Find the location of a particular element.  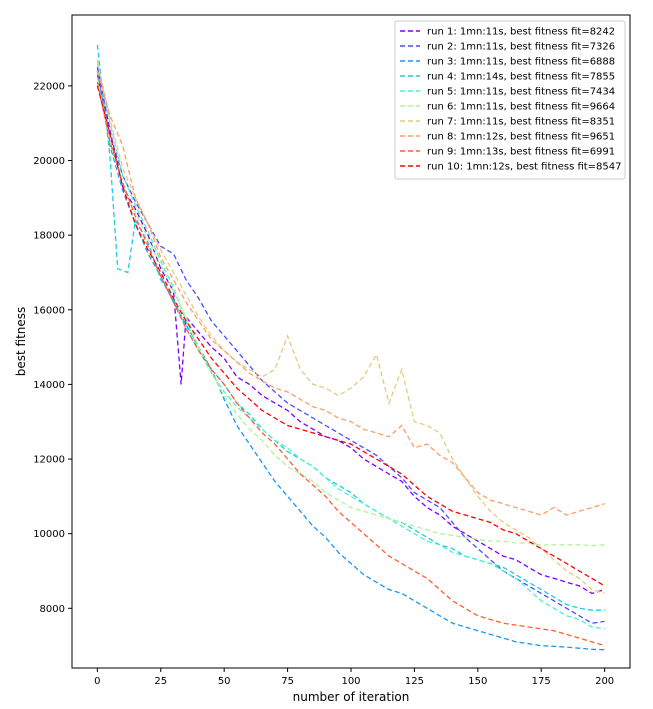

y-tick-label: 10000 is located at coordinates (49, 534).